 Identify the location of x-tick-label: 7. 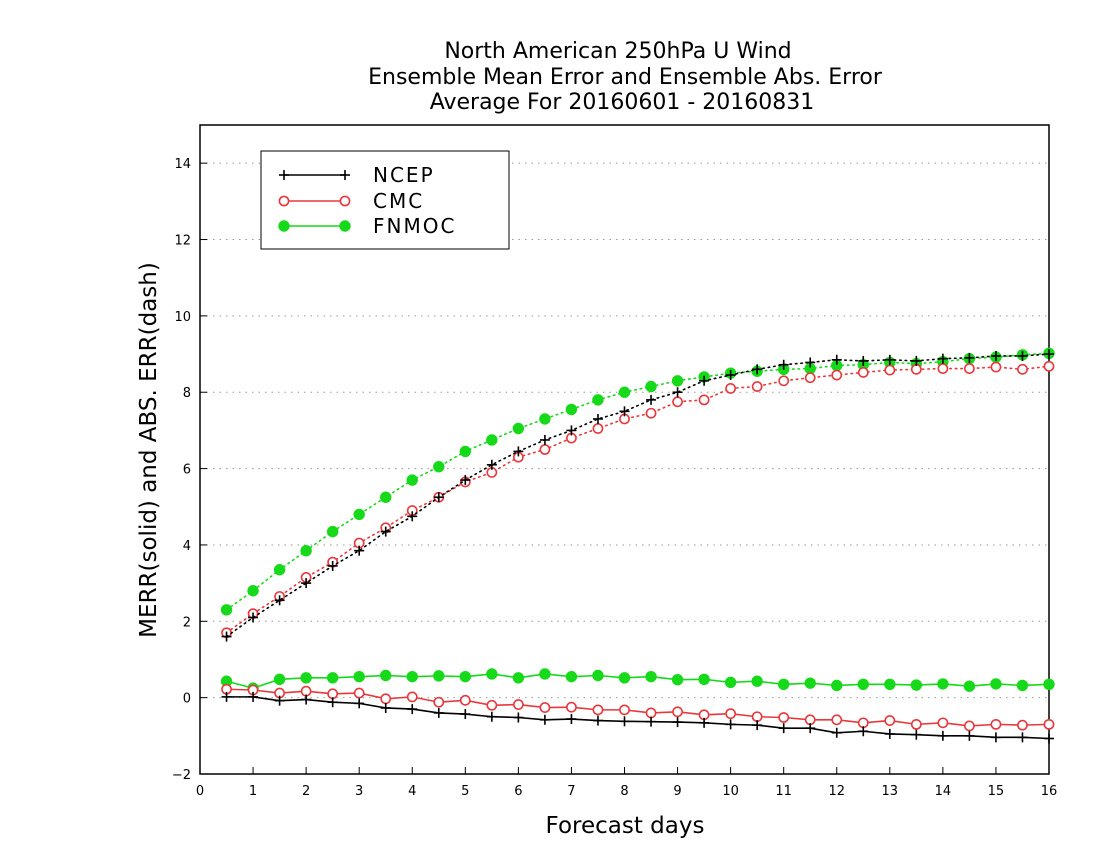
(571, 791).